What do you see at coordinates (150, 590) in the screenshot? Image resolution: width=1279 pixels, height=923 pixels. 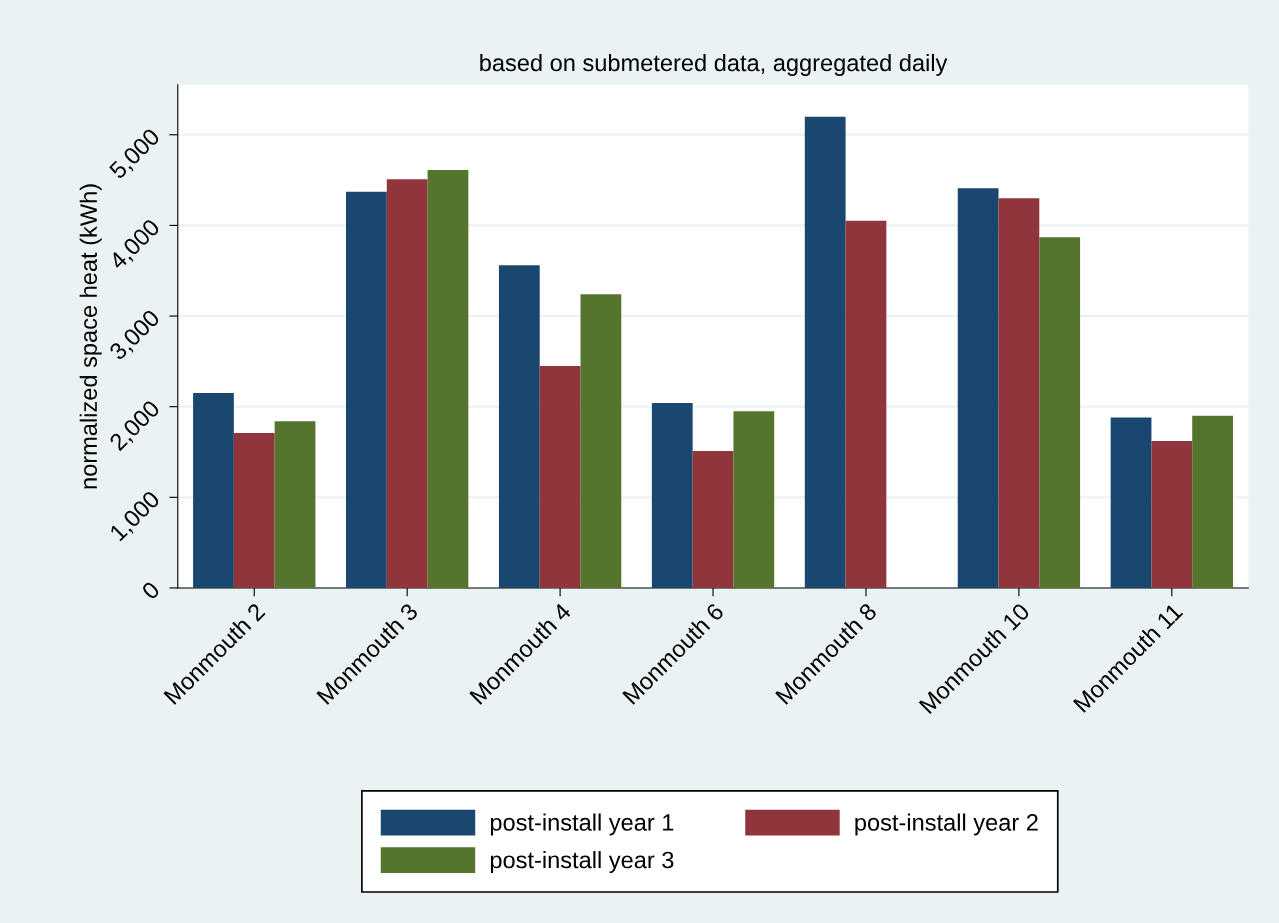 I see `y-tick-label: 0` at bounding box center [150, 590].